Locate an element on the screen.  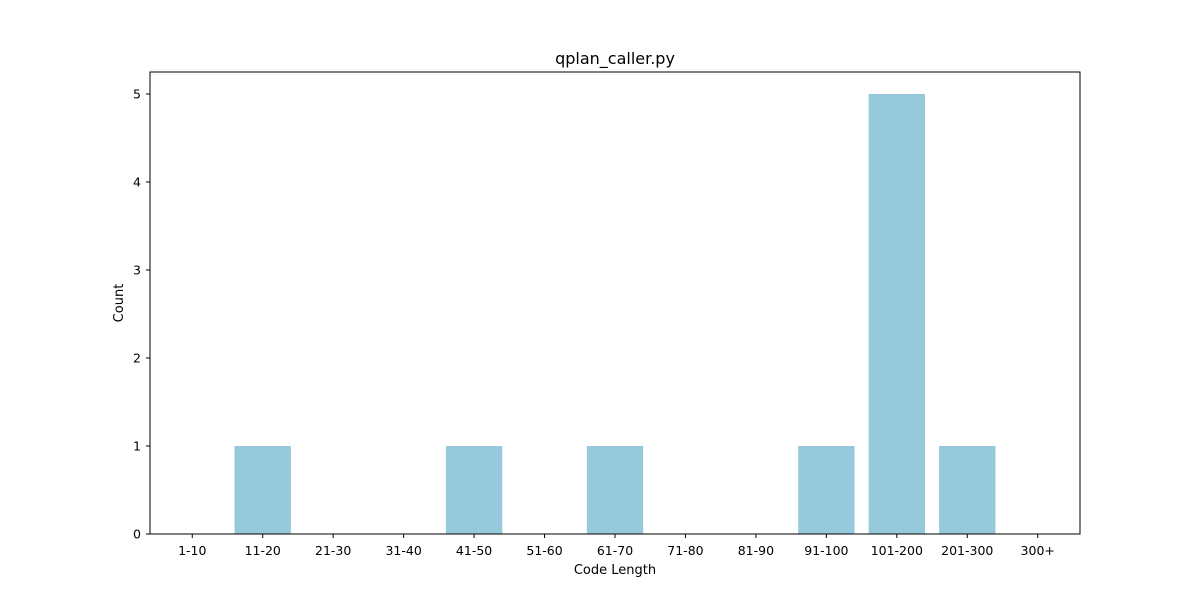
x-tick-label: 91-100 is located at coordinates (826, 550).